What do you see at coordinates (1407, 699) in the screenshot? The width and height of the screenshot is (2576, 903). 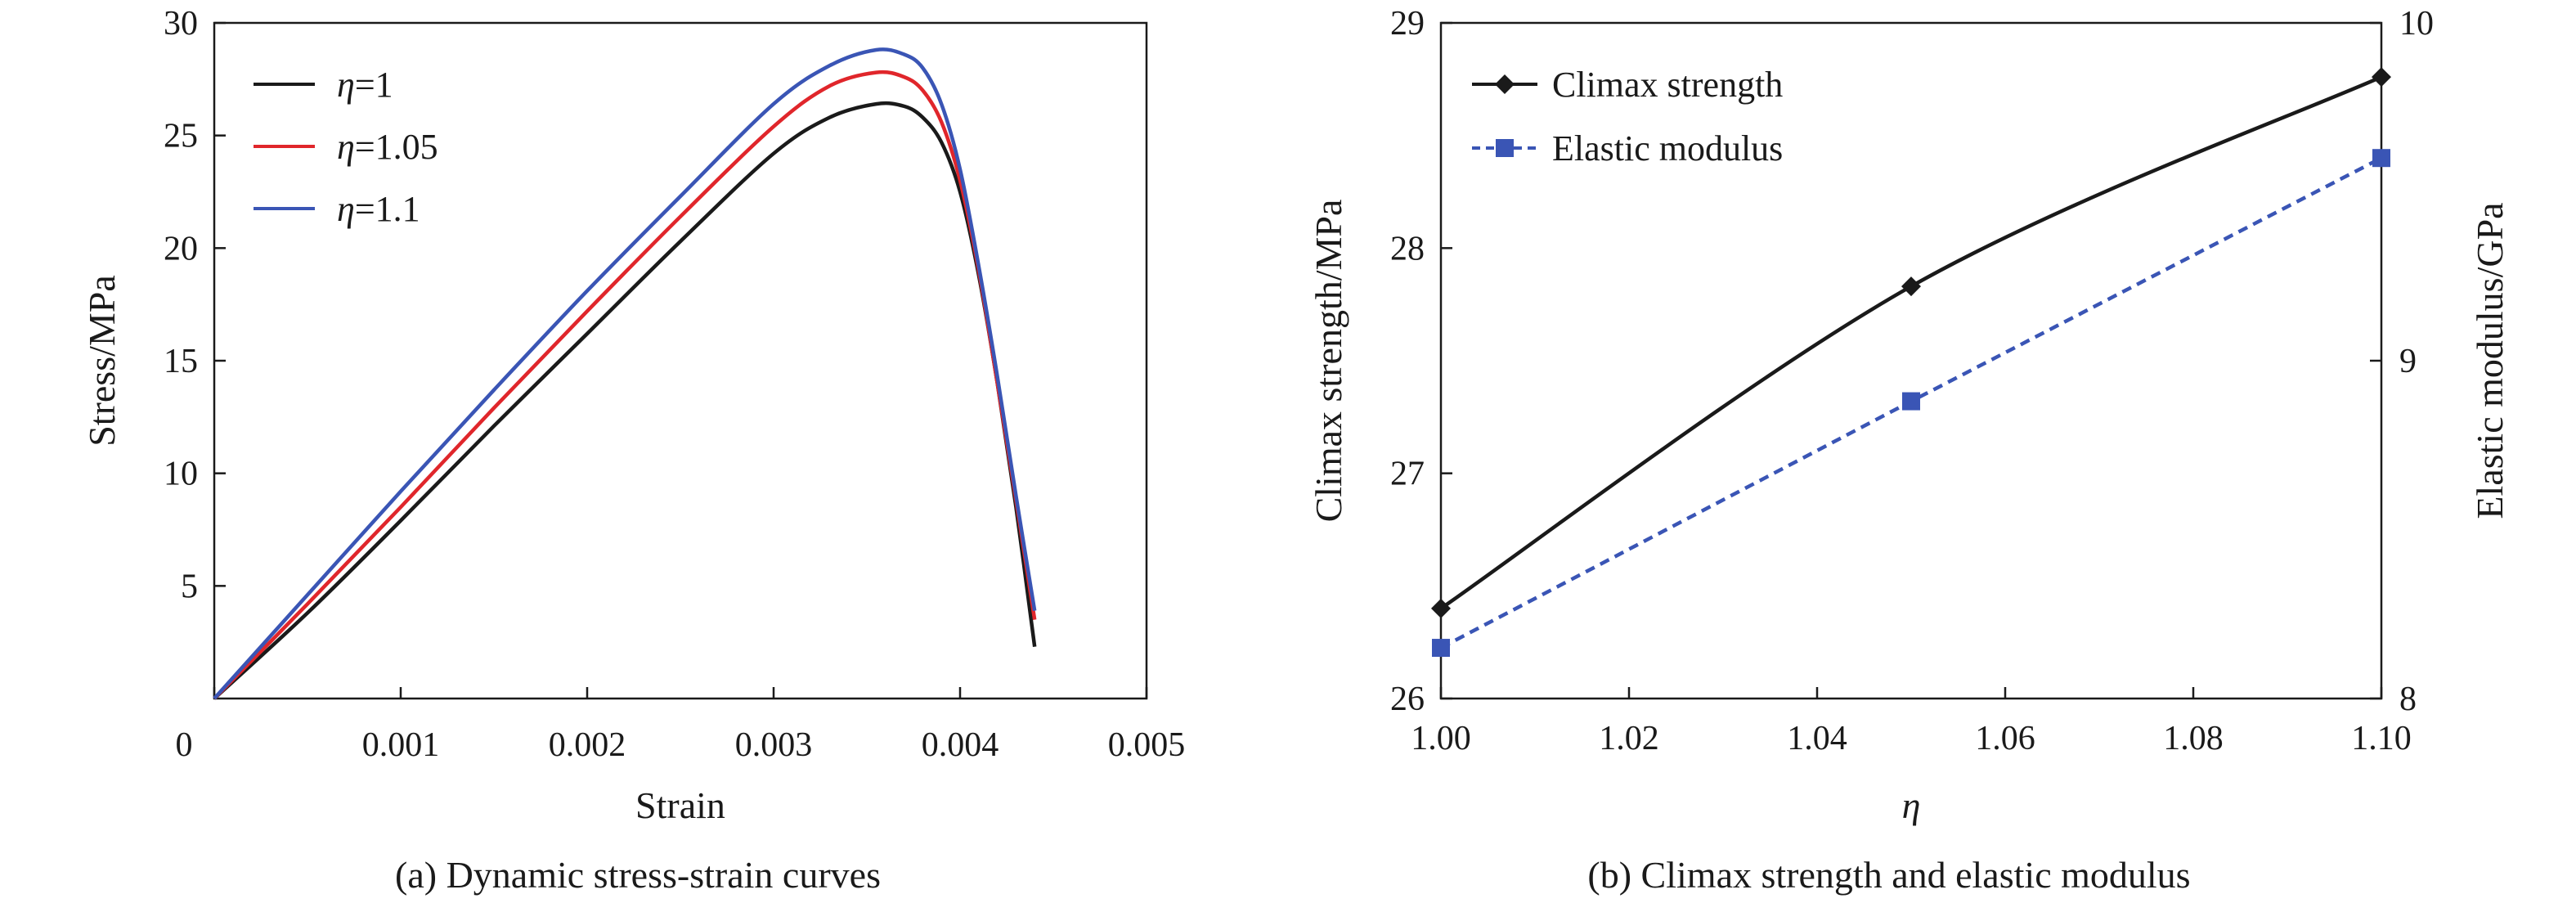 I see `chart-b-y-tick-label: 26` at bounding box center [1407, 699].